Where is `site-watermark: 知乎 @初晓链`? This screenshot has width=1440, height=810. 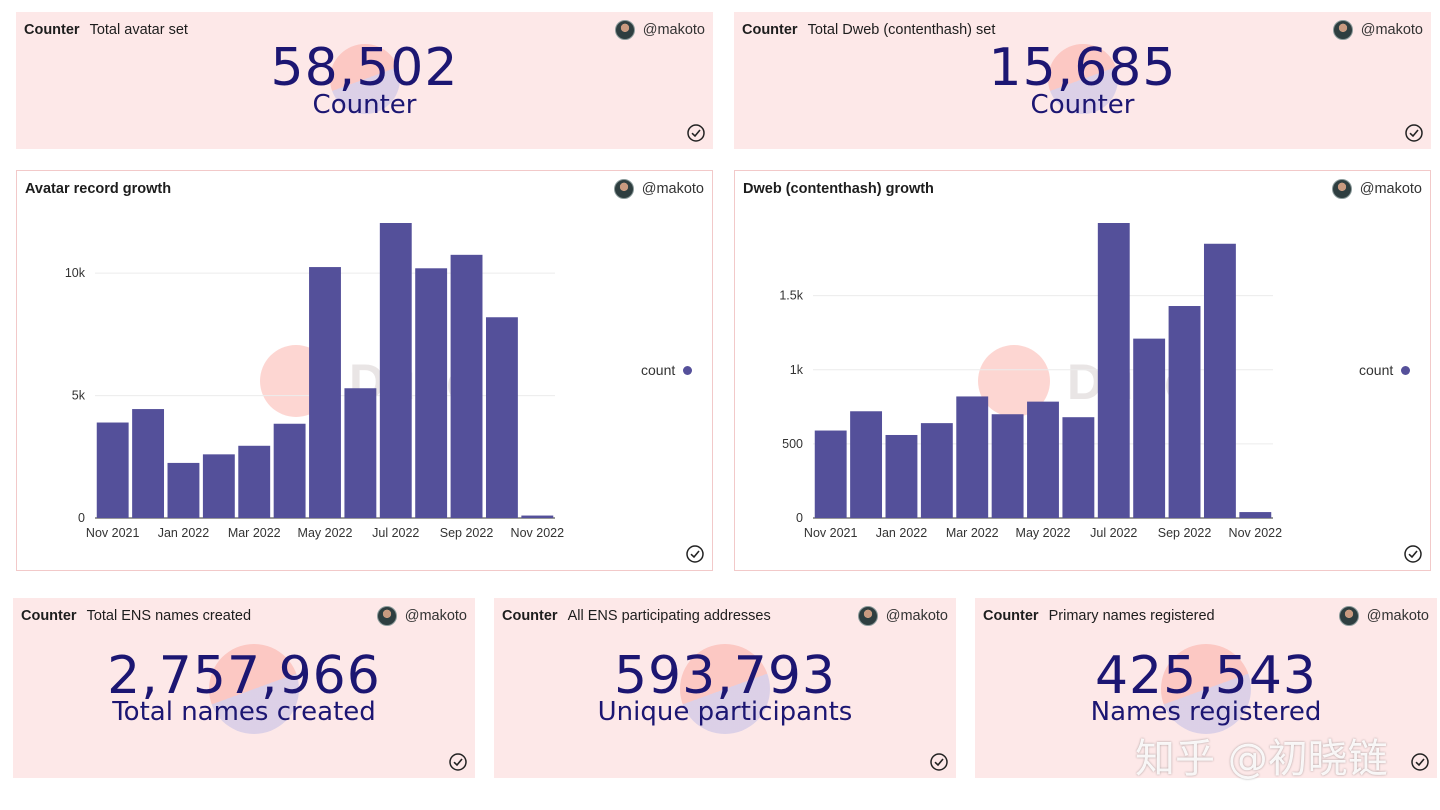
site-watermark: 知乎 @初晓链 is located at coordinates (1261, 759).